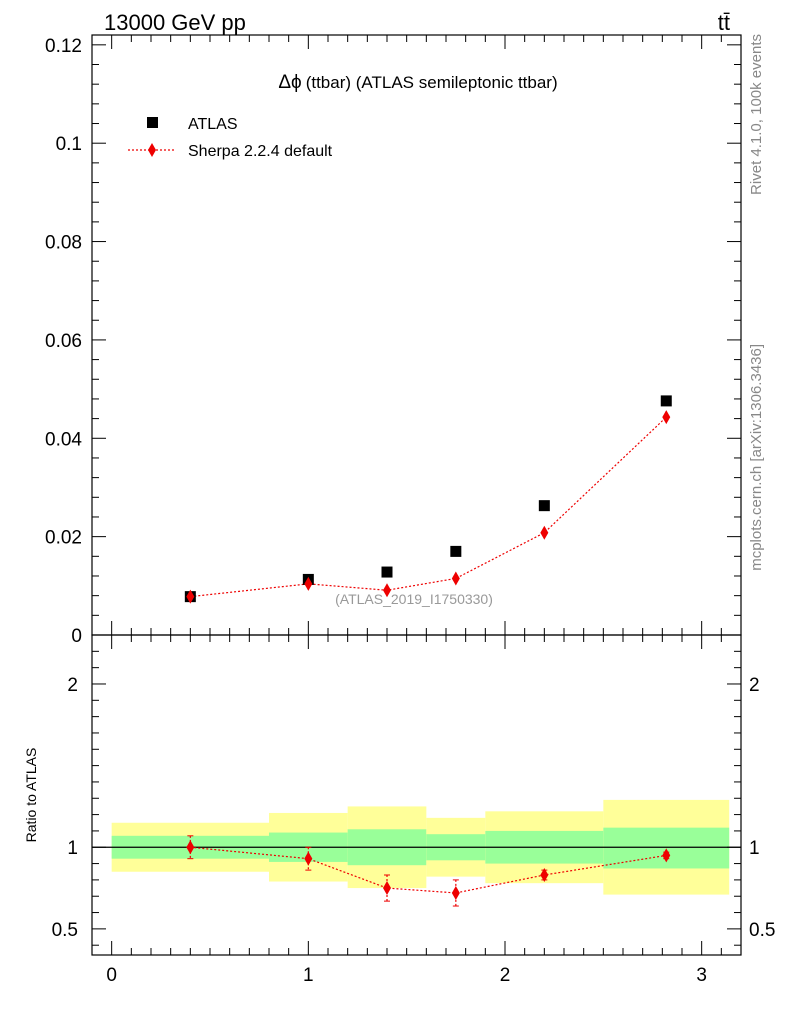 Image resolution: width=786 pixels, height=1024 pixels. I want to click on ratio-series, so click(428, 871).